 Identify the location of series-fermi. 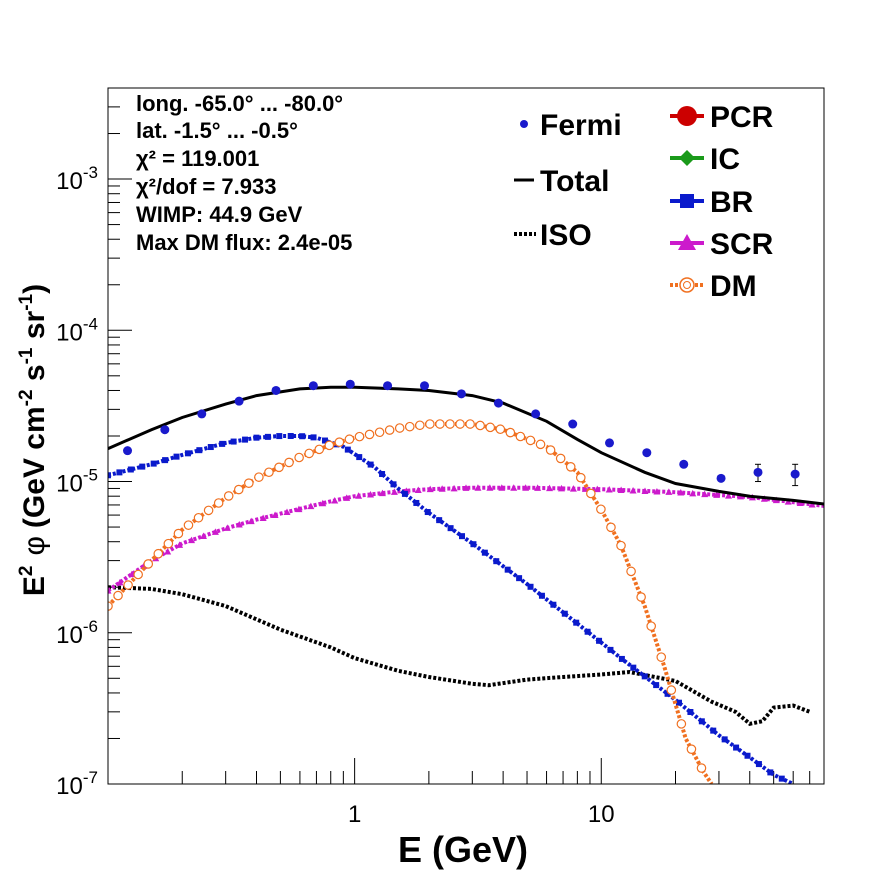
(461, 433).